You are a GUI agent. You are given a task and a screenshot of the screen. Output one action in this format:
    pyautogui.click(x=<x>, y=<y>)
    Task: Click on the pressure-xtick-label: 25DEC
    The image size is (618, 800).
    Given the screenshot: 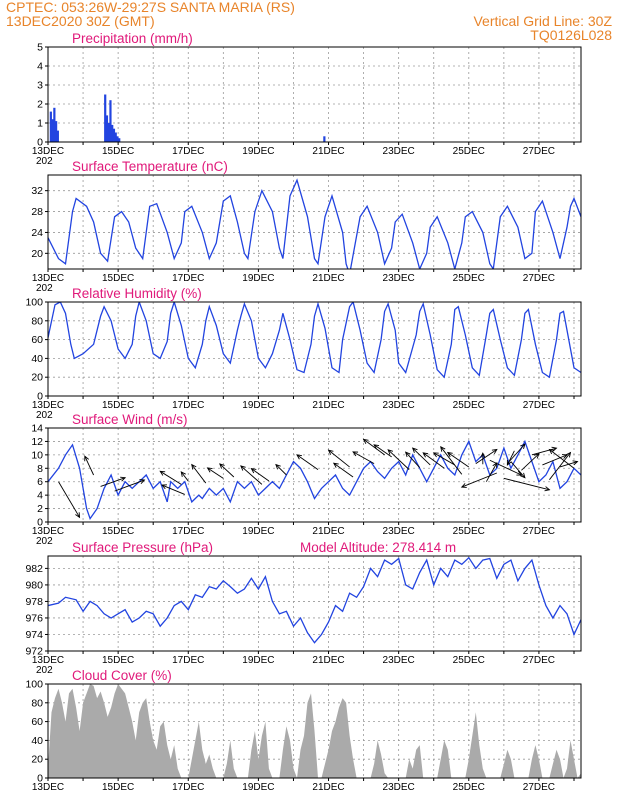 What is the action you would take?
    pyautogui.click(x=469, y=660)
    